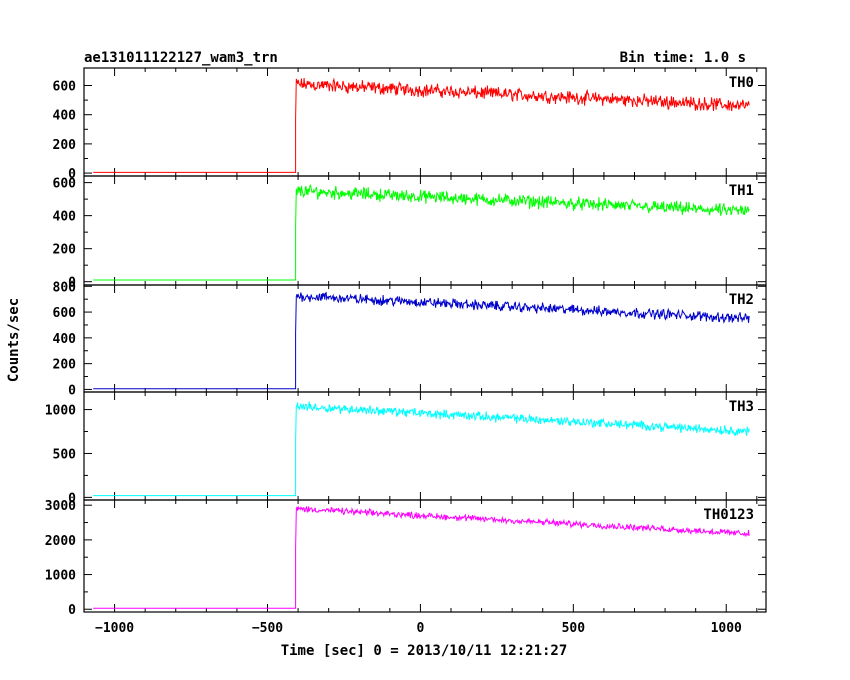 This screenshot has height=680, width=850. Describe the element at coordinates (14, 340) in the screenshot. I see `y-axis-title: Counts/sec` at that location.